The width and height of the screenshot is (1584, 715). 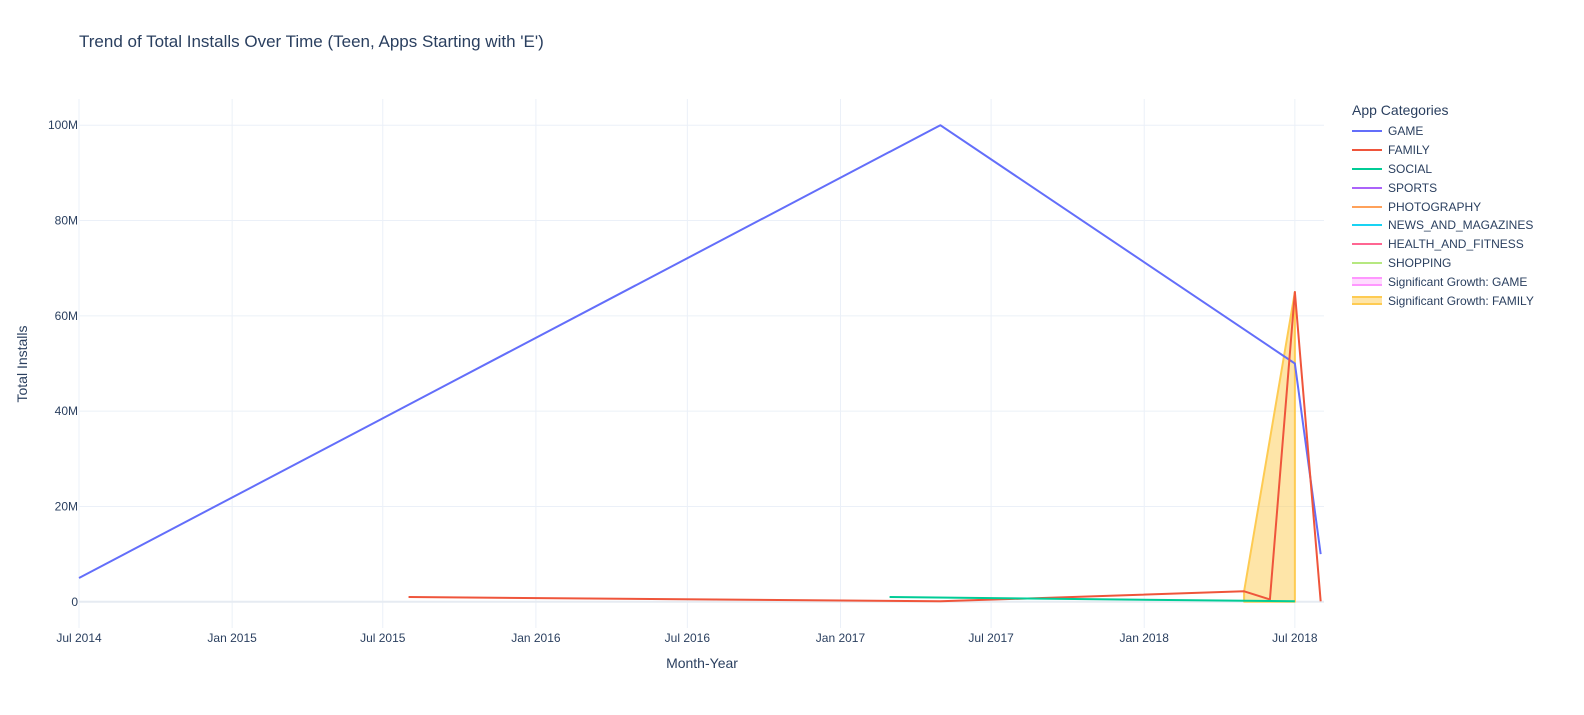 What do you see at coordinates (79, 638) in the screenshot?
I see `x-tick-label: Jul 2014` at bounding box center [79, 638].